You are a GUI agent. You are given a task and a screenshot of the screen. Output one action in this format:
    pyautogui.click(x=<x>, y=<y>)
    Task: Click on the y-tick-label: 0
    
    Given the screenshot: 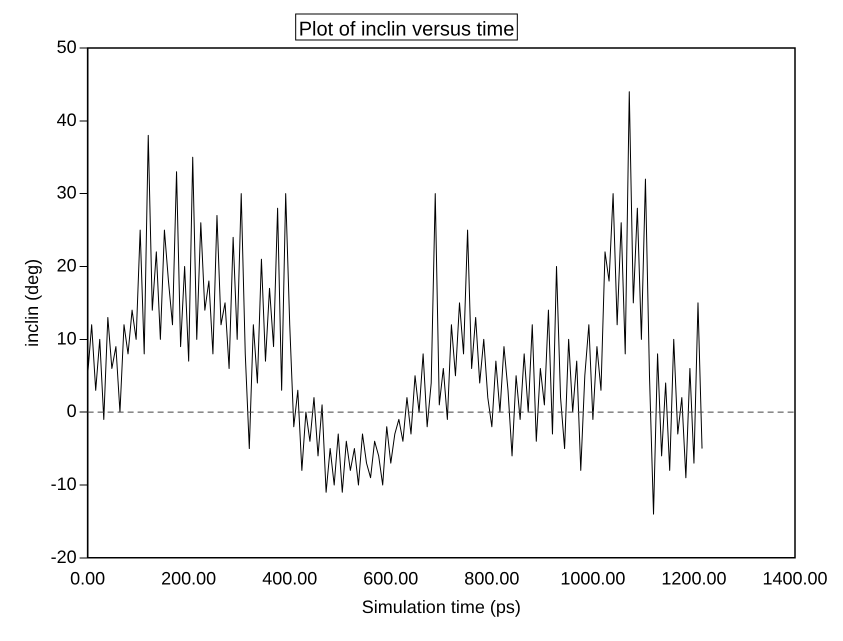 What is the action you would take?
    pyautogui.click(x=71, y=411)
    